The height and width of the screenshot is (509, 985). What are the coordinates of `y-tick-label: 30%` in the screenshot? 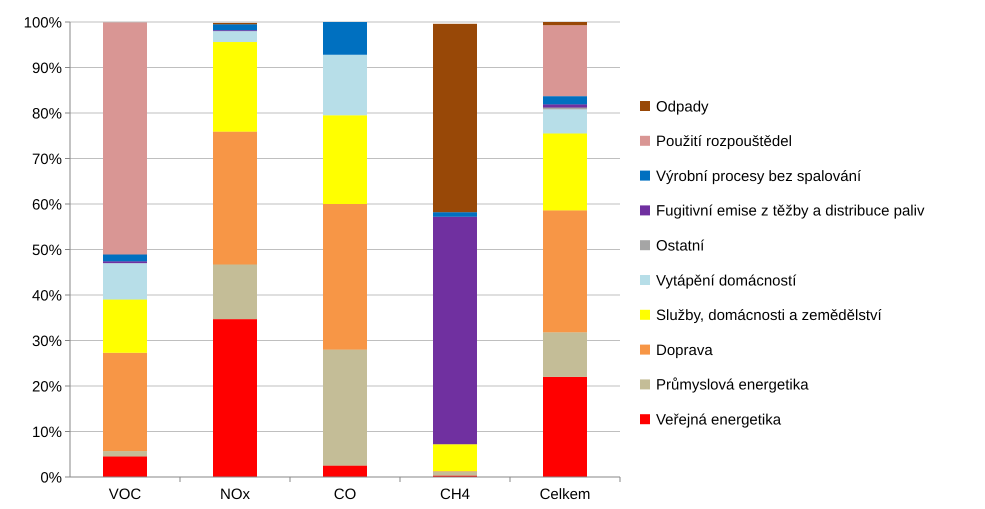 It's located at (47, 341).